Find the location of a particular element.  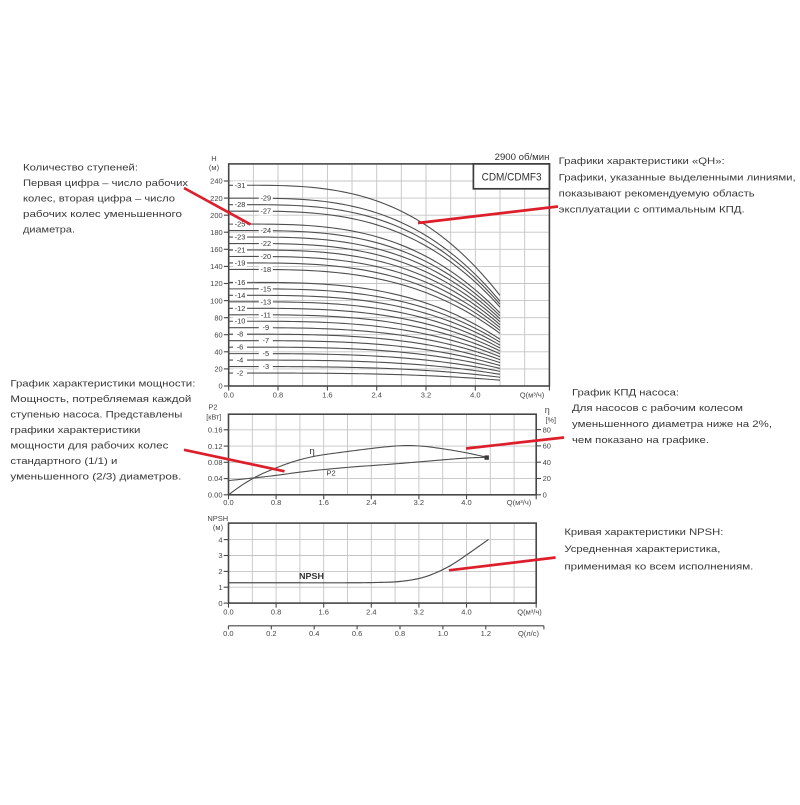

svg-text: 1.0 is located at coordinates (443, 633).